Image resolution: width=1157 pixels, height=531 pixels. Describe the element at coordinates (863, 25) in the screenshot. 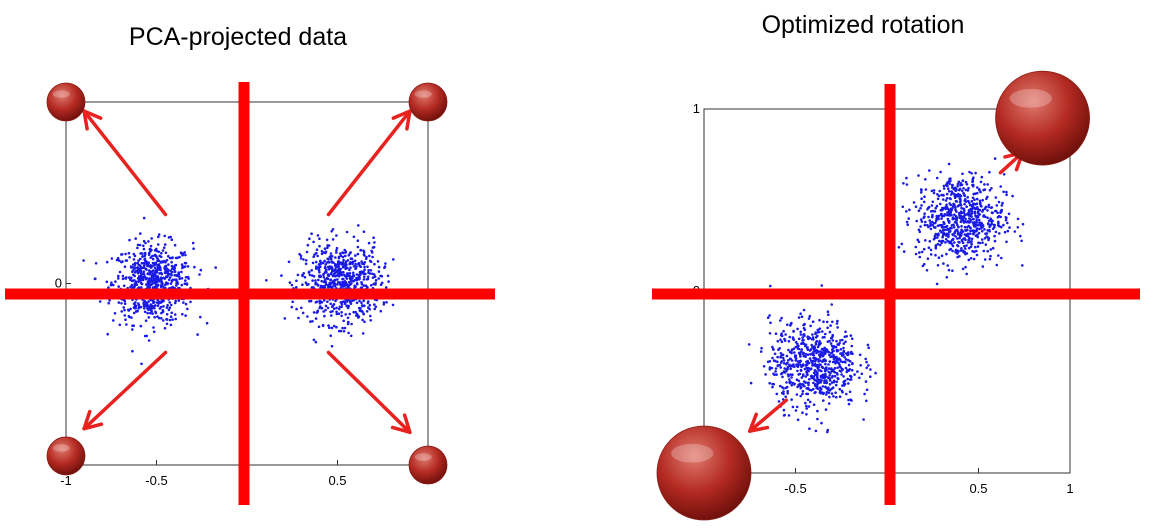

I see `right-chart-title: Optimized rotation` at that location.